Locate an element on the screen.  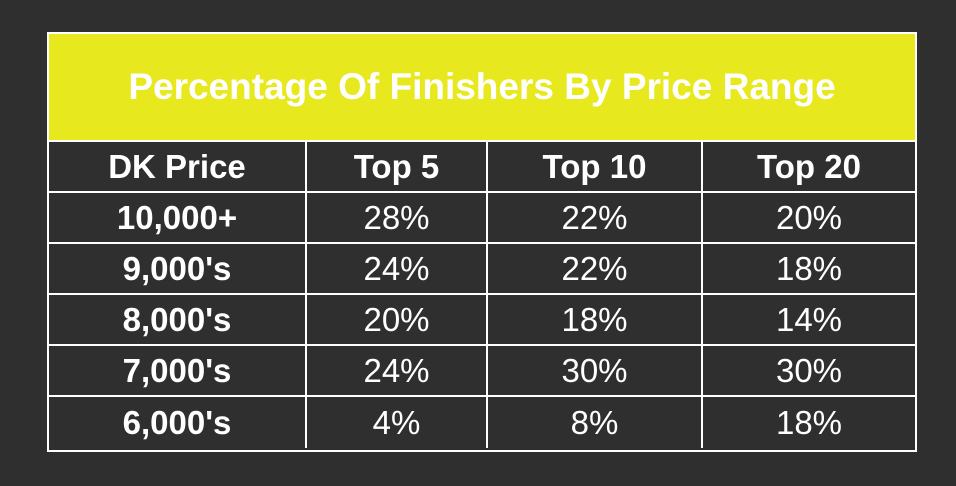
table-cell: 8% is located at coordinates (595, 422).